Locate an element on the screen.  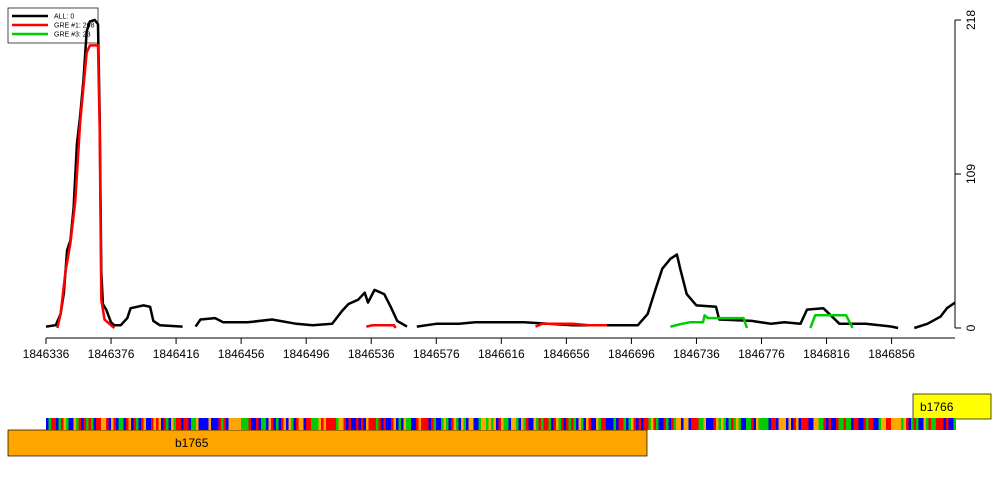
y-tick-label: 0 is located at coordinates (971, 327).